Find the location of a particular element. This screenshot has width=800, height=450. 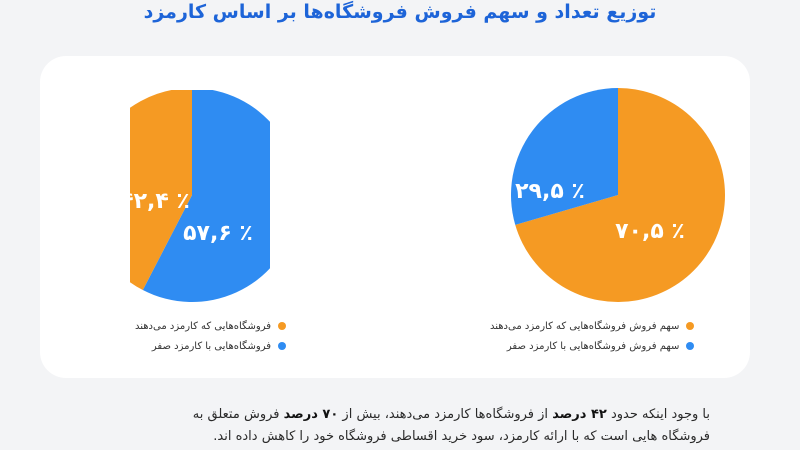

legend-item-zero-fee: فروشگاه‌هایی با کارمزد صفر is located at coordinates (211, 346).